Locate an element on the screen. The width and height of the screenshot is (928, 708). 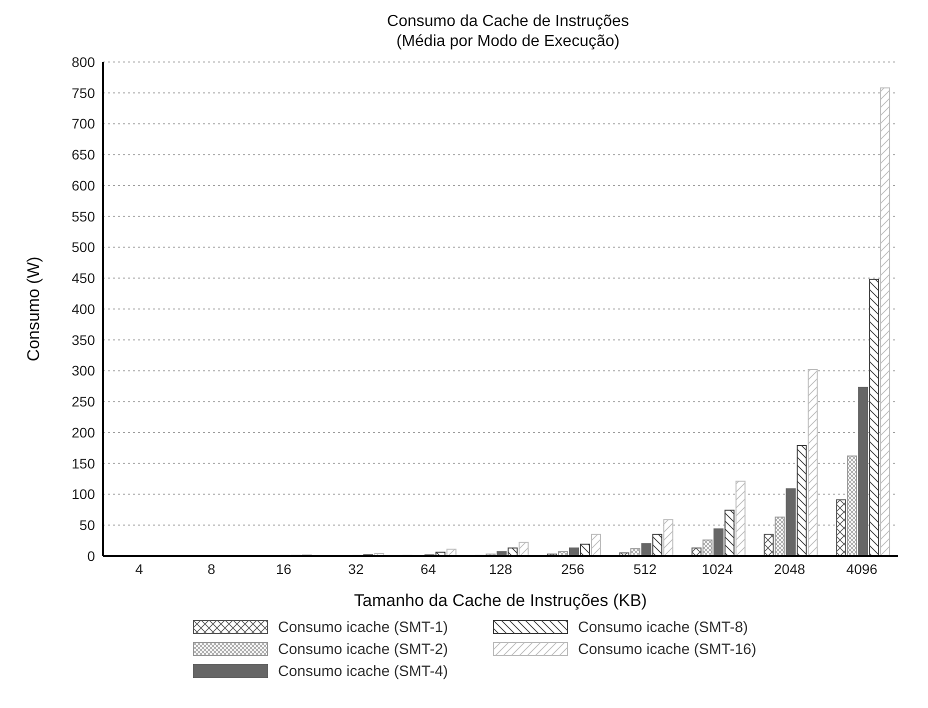
y-tick-label: 600 is located at coordinates (84, 185).